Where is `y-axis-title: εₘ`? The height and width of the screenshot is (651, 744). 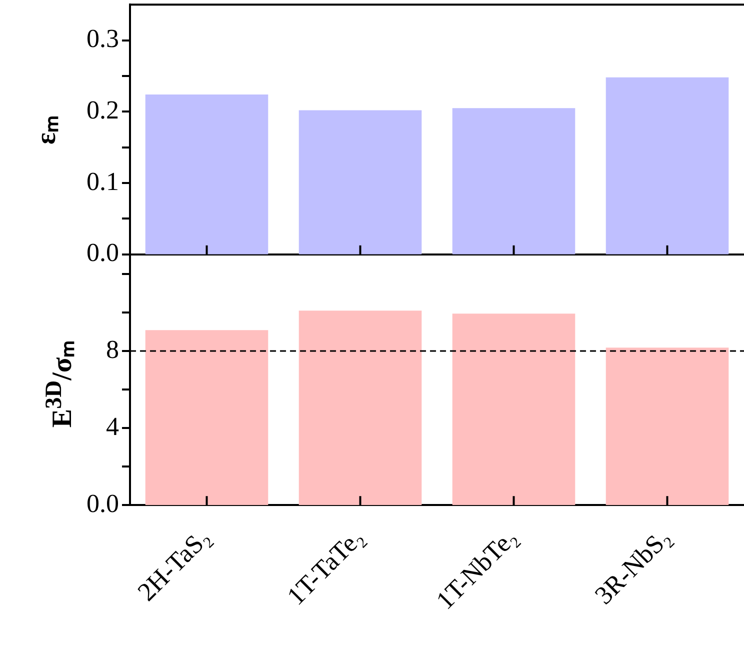 y-axis-title: εₘ is located at coordinates (46, 130).